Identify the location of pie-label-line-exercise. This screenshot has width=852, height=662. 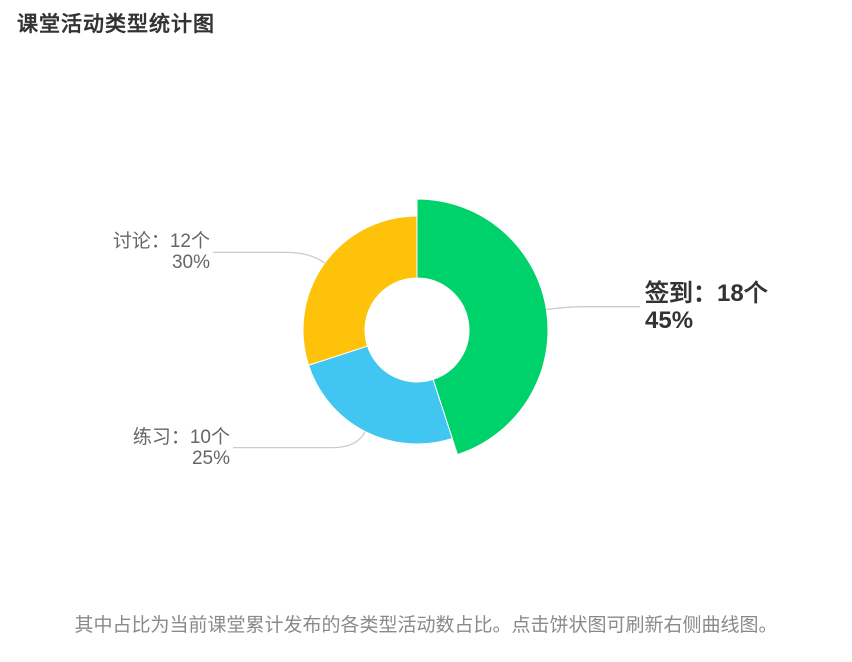
(299, 440).